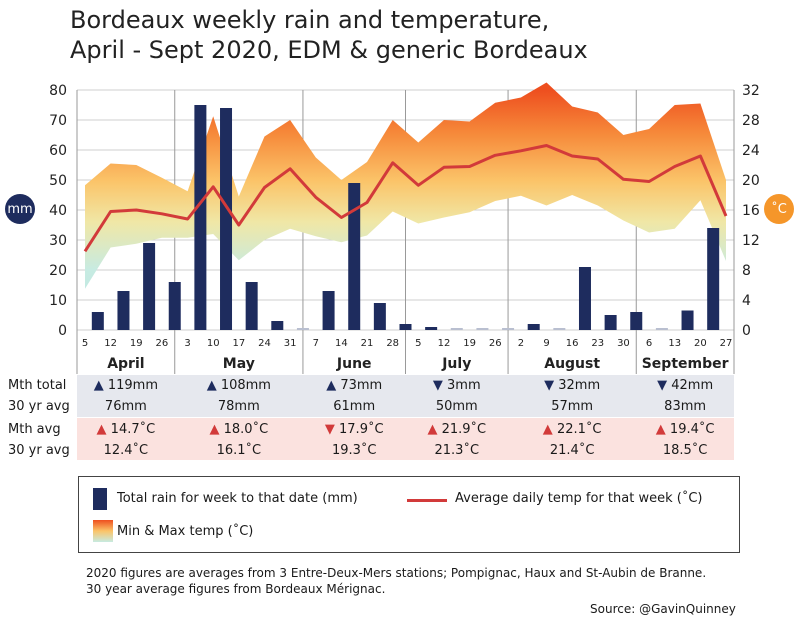 This screenshot has height=622, width=800. Describe the element at coordinates (457, 429) in the screenshot. I see `table-cell: ▲ 21.9˚C` at that location.